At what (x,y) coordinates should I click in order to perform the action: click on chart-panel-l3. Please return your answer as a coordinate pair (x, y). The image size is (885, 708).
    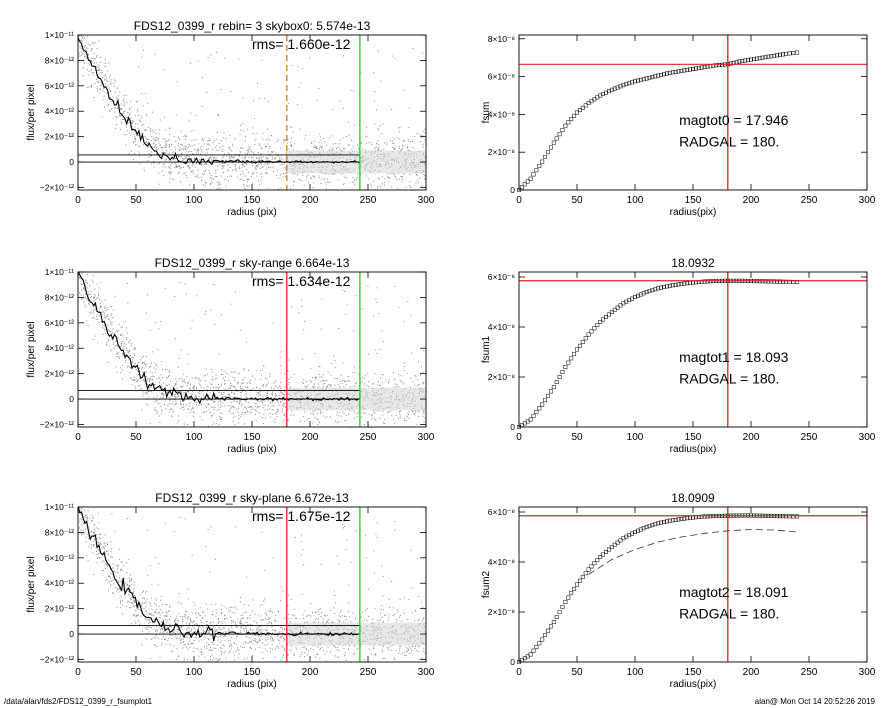
    Looking at the image, I should click on (252, 584).